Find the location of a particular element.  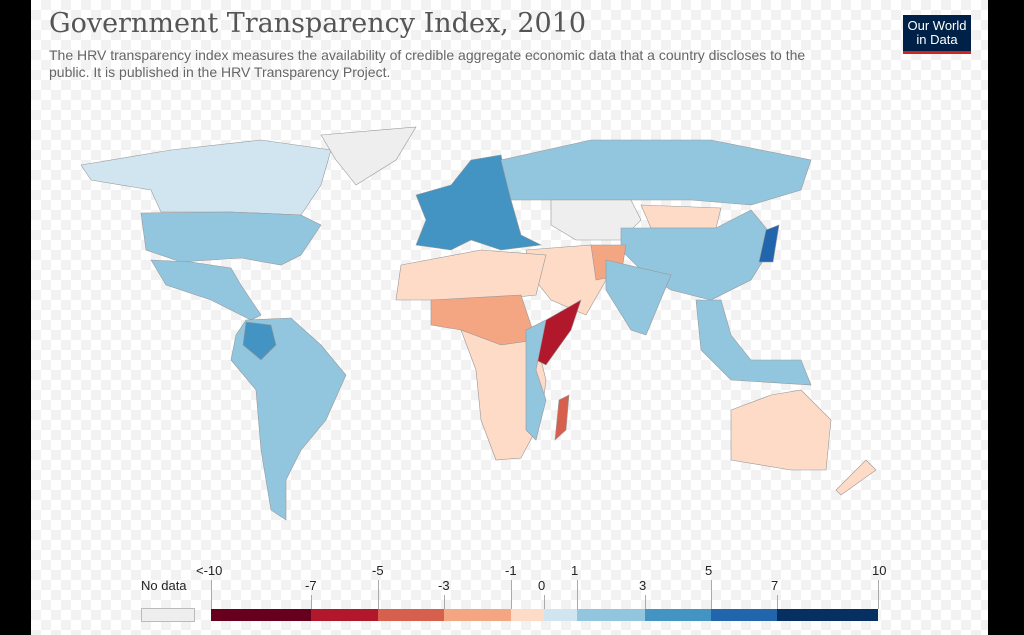

legend-tick-label: -3 is located at coordinates (444, 585).